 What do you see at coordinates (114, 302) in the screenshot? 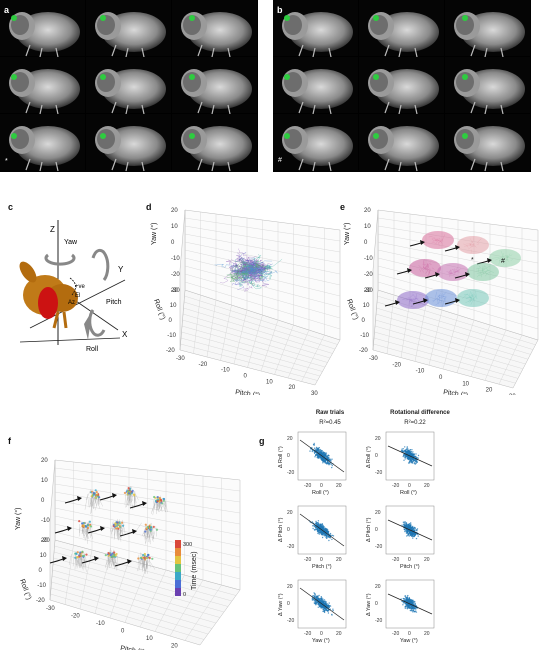
I see `pitch-label: Pitch` at bounding box center [114, 302].